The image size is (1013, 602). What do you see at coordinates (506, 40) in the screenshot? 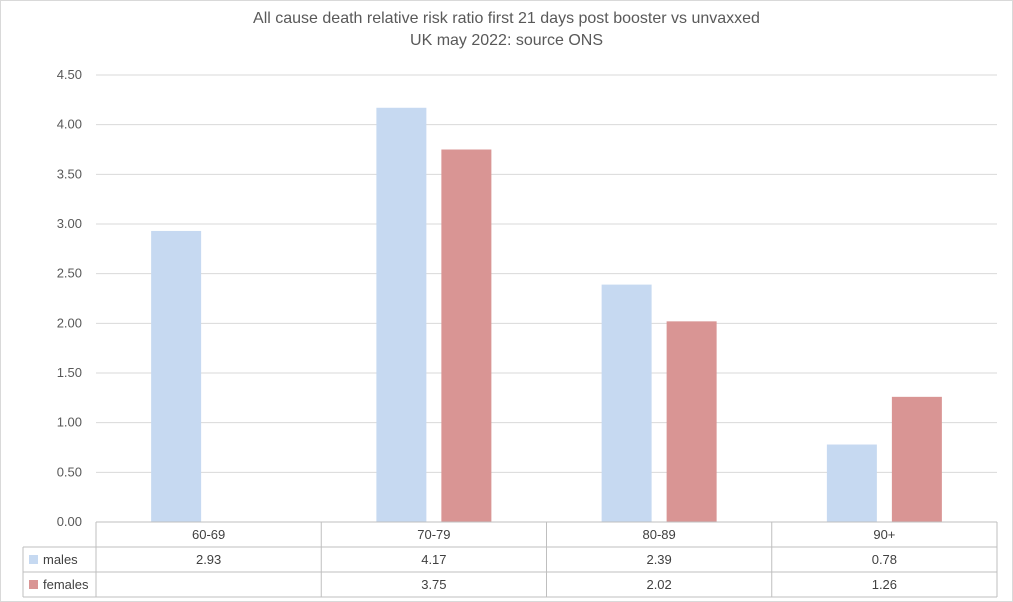
I see `chart-subtitle: UK may 2022: source ONS` at bounding box center [506, 40].